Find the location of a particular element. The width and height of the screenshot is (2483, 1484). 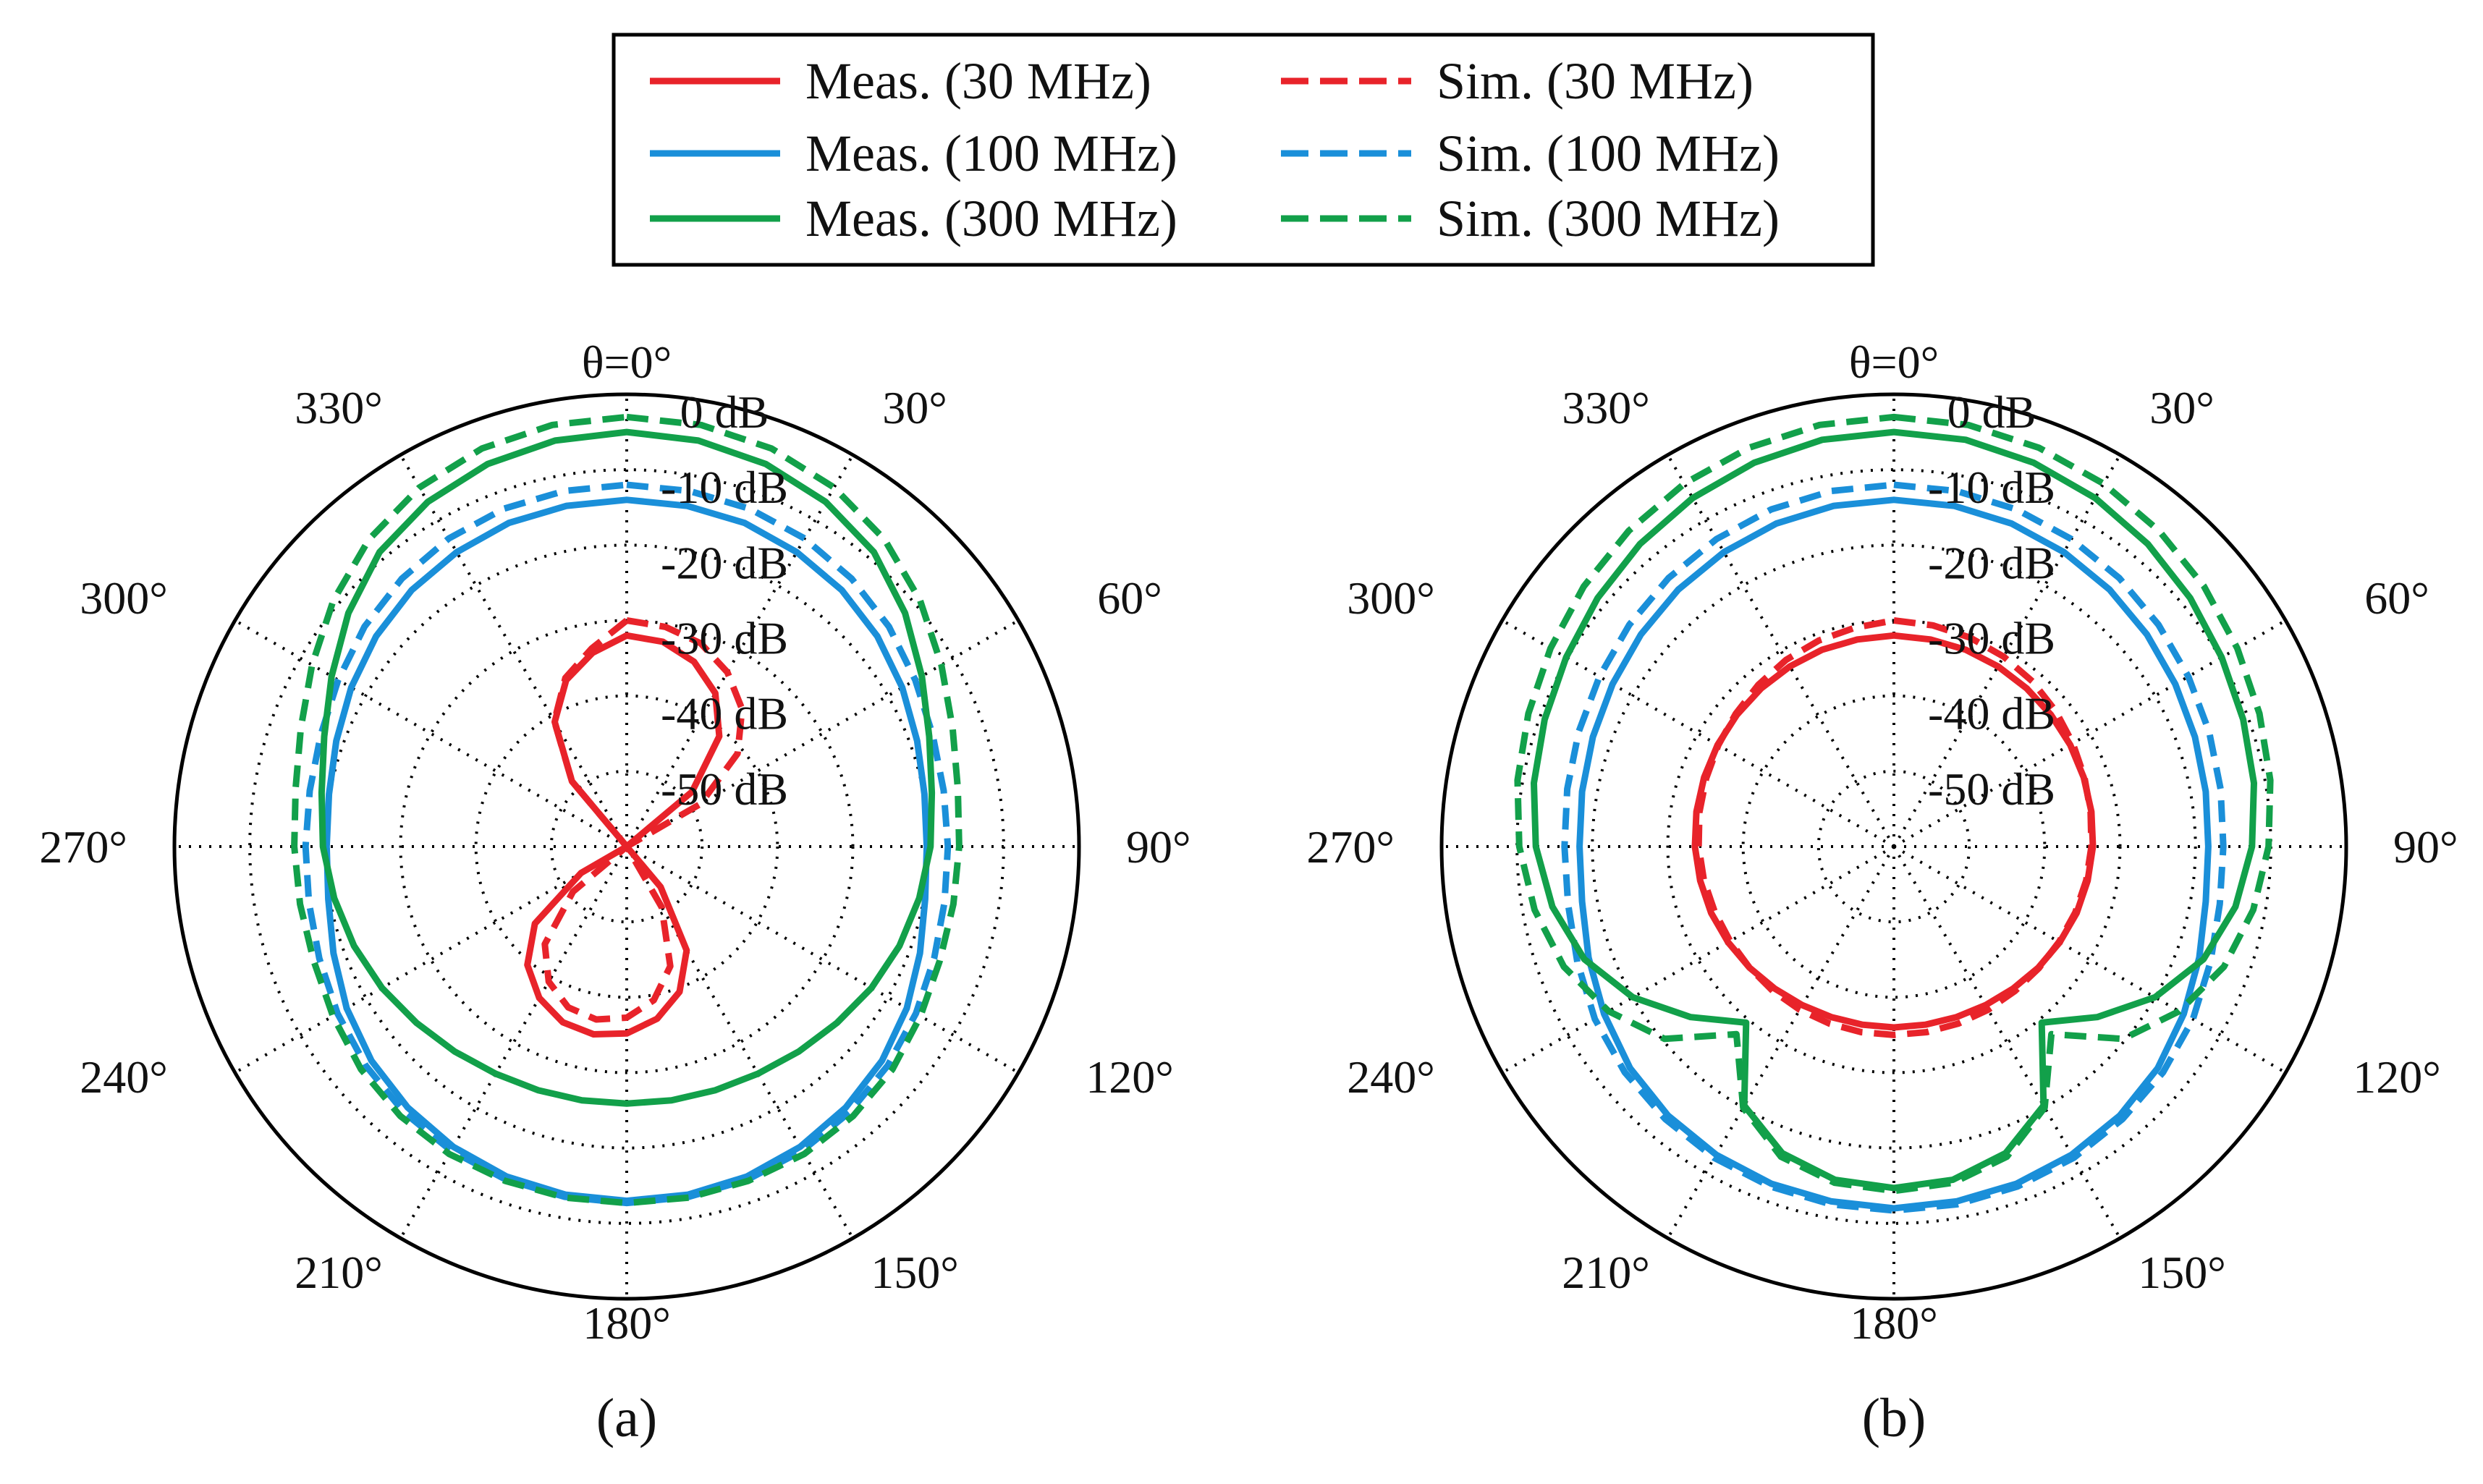

legend-label-sim-30-mhz: Sim. (30 MHz) is located at coordinates (1596, 81).